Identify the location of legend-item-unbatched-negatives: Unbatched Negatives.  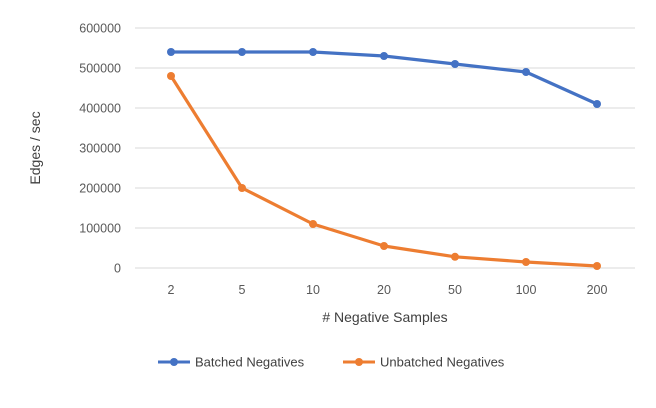
(424, 362).